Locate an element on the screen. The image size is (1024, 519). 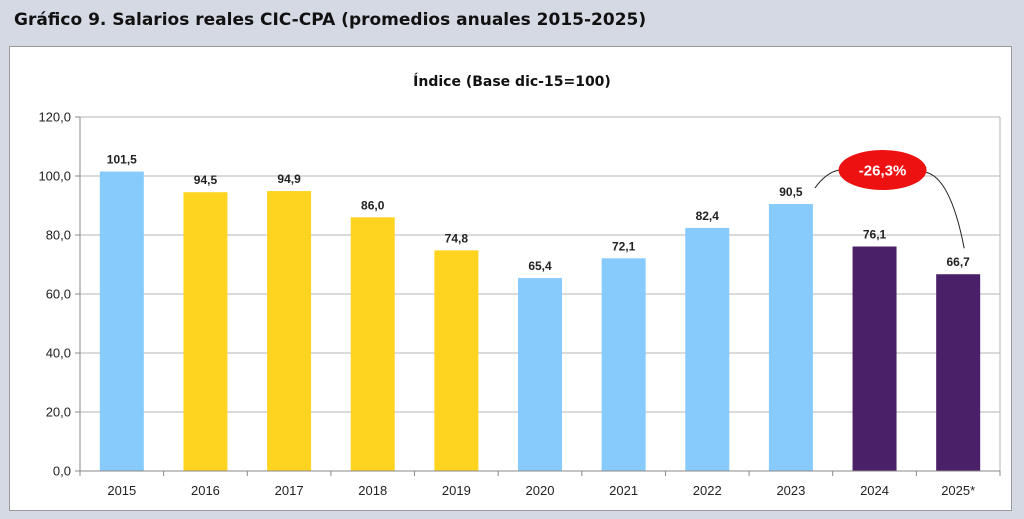
x-tick-label: 2021 is located at coordinates (623, 490).